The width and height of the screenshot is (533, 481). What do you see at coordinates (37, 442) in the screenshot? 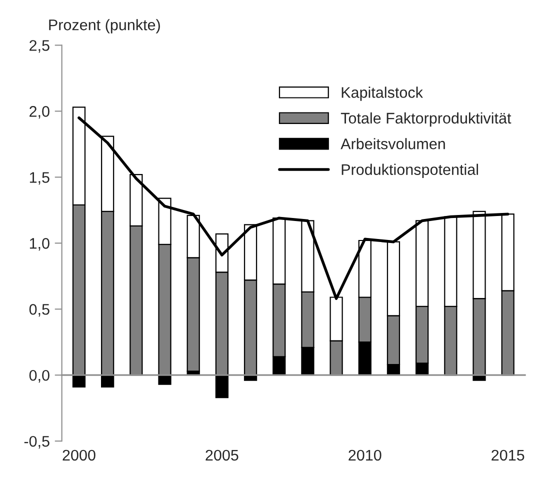
I see `y-tick-label: -0,5` at bounding box center [37, 442].